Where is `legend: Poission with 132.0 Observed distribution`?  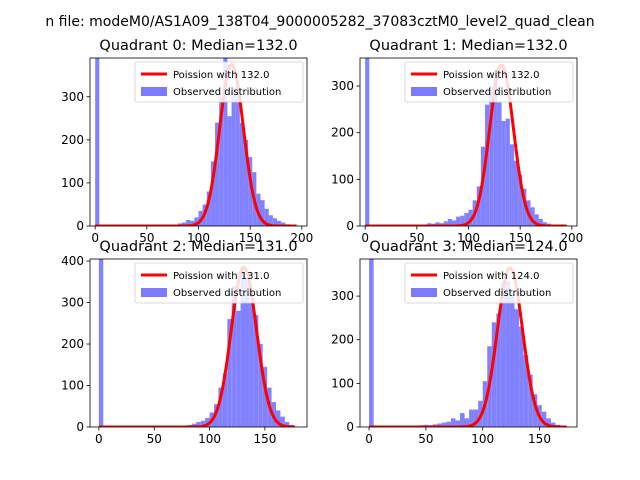
legend: Poission with 132.0 Observed distribution is located at coordinates (219, 82).